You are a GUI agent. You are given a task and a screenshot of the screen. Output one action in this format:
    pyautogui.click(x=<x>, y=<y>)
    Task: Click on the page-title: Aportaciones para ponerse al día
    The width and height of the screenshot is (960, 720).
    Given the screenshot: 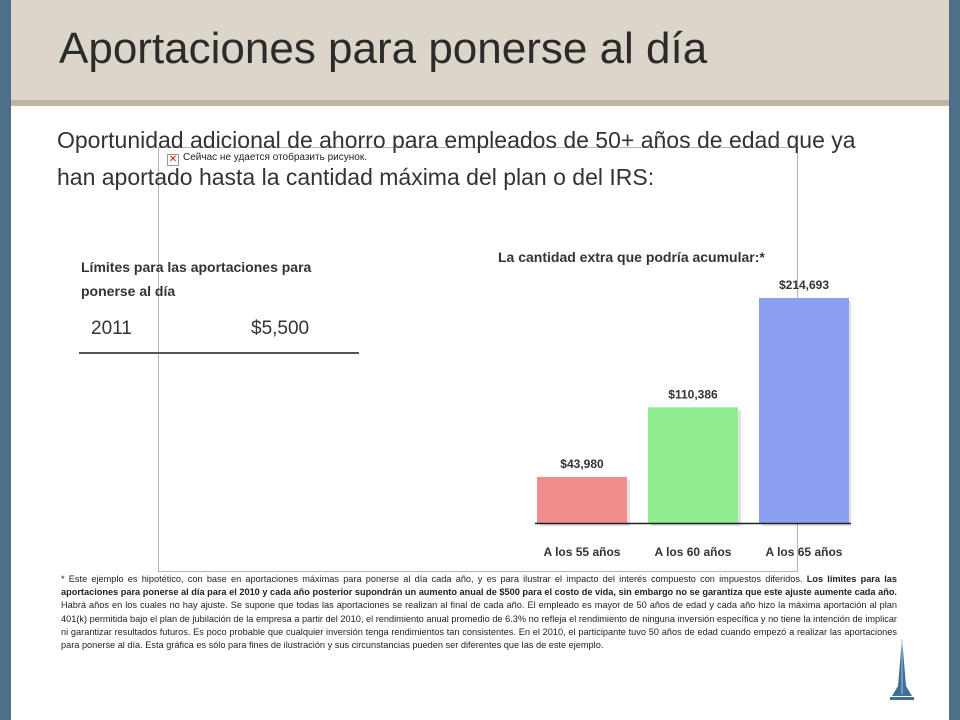 What is the action you would take?
    pyautogui.click(x=383, y=48)
    